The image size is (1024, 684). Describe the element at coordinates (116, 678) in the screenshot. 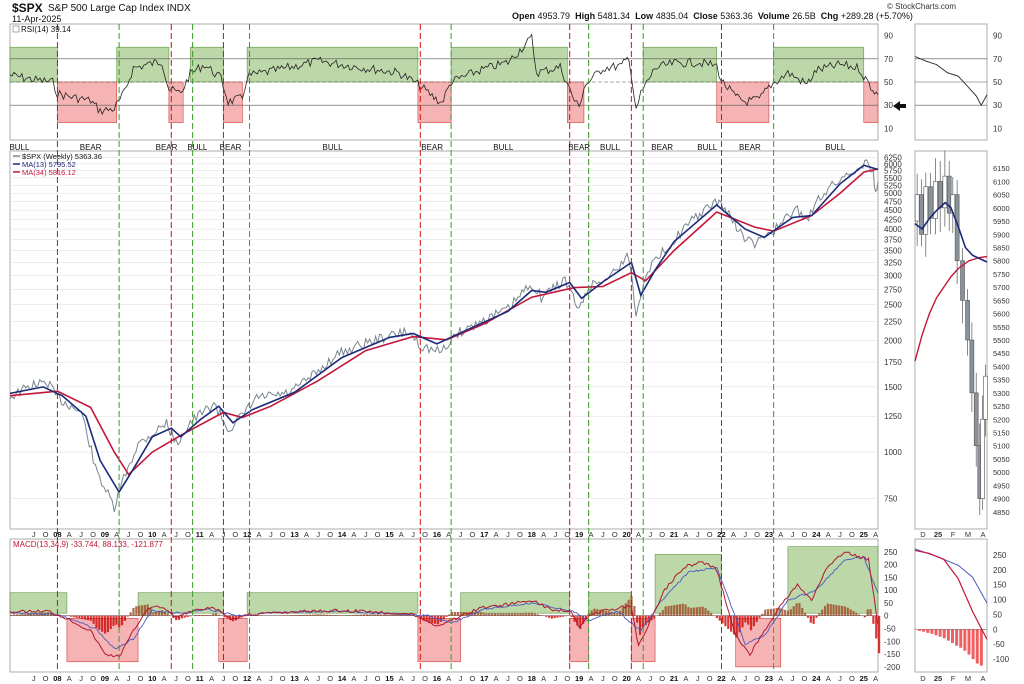

I see `macd-x-month-label: A` at that location.